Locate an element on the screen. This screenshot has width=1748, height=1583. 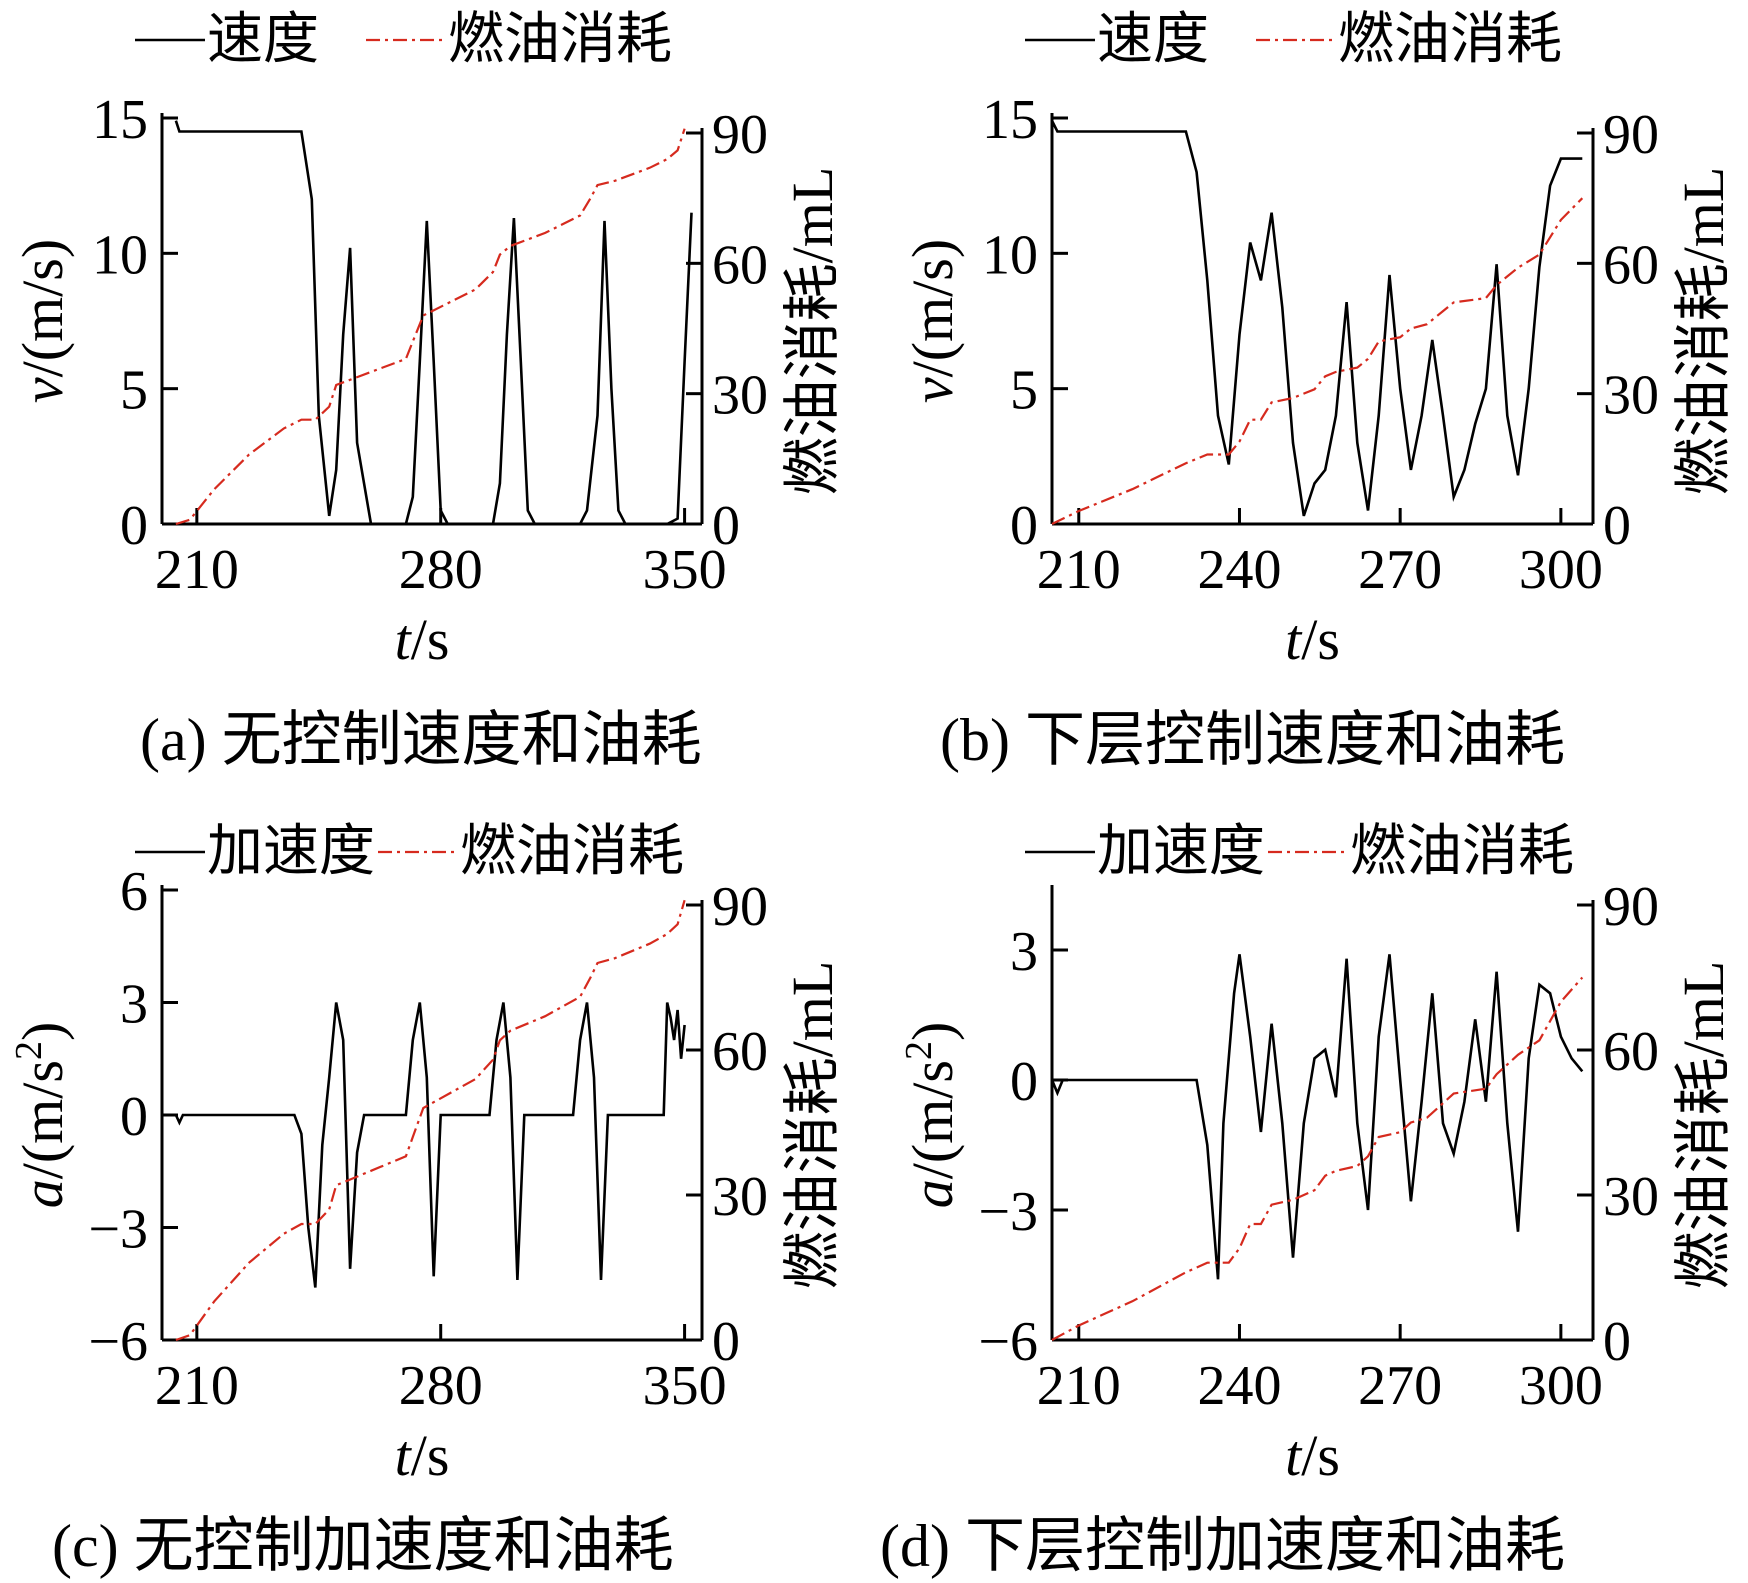
y-left-tick-label: 6 is located at coordinates (134, 892).